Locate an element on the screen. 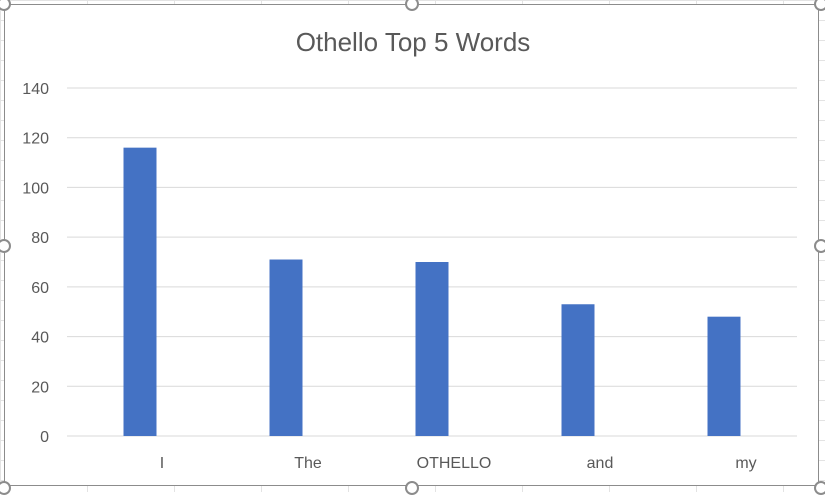 The image size is (825, 495). y-tick-label: 120 is located at coordinates (35, 139).